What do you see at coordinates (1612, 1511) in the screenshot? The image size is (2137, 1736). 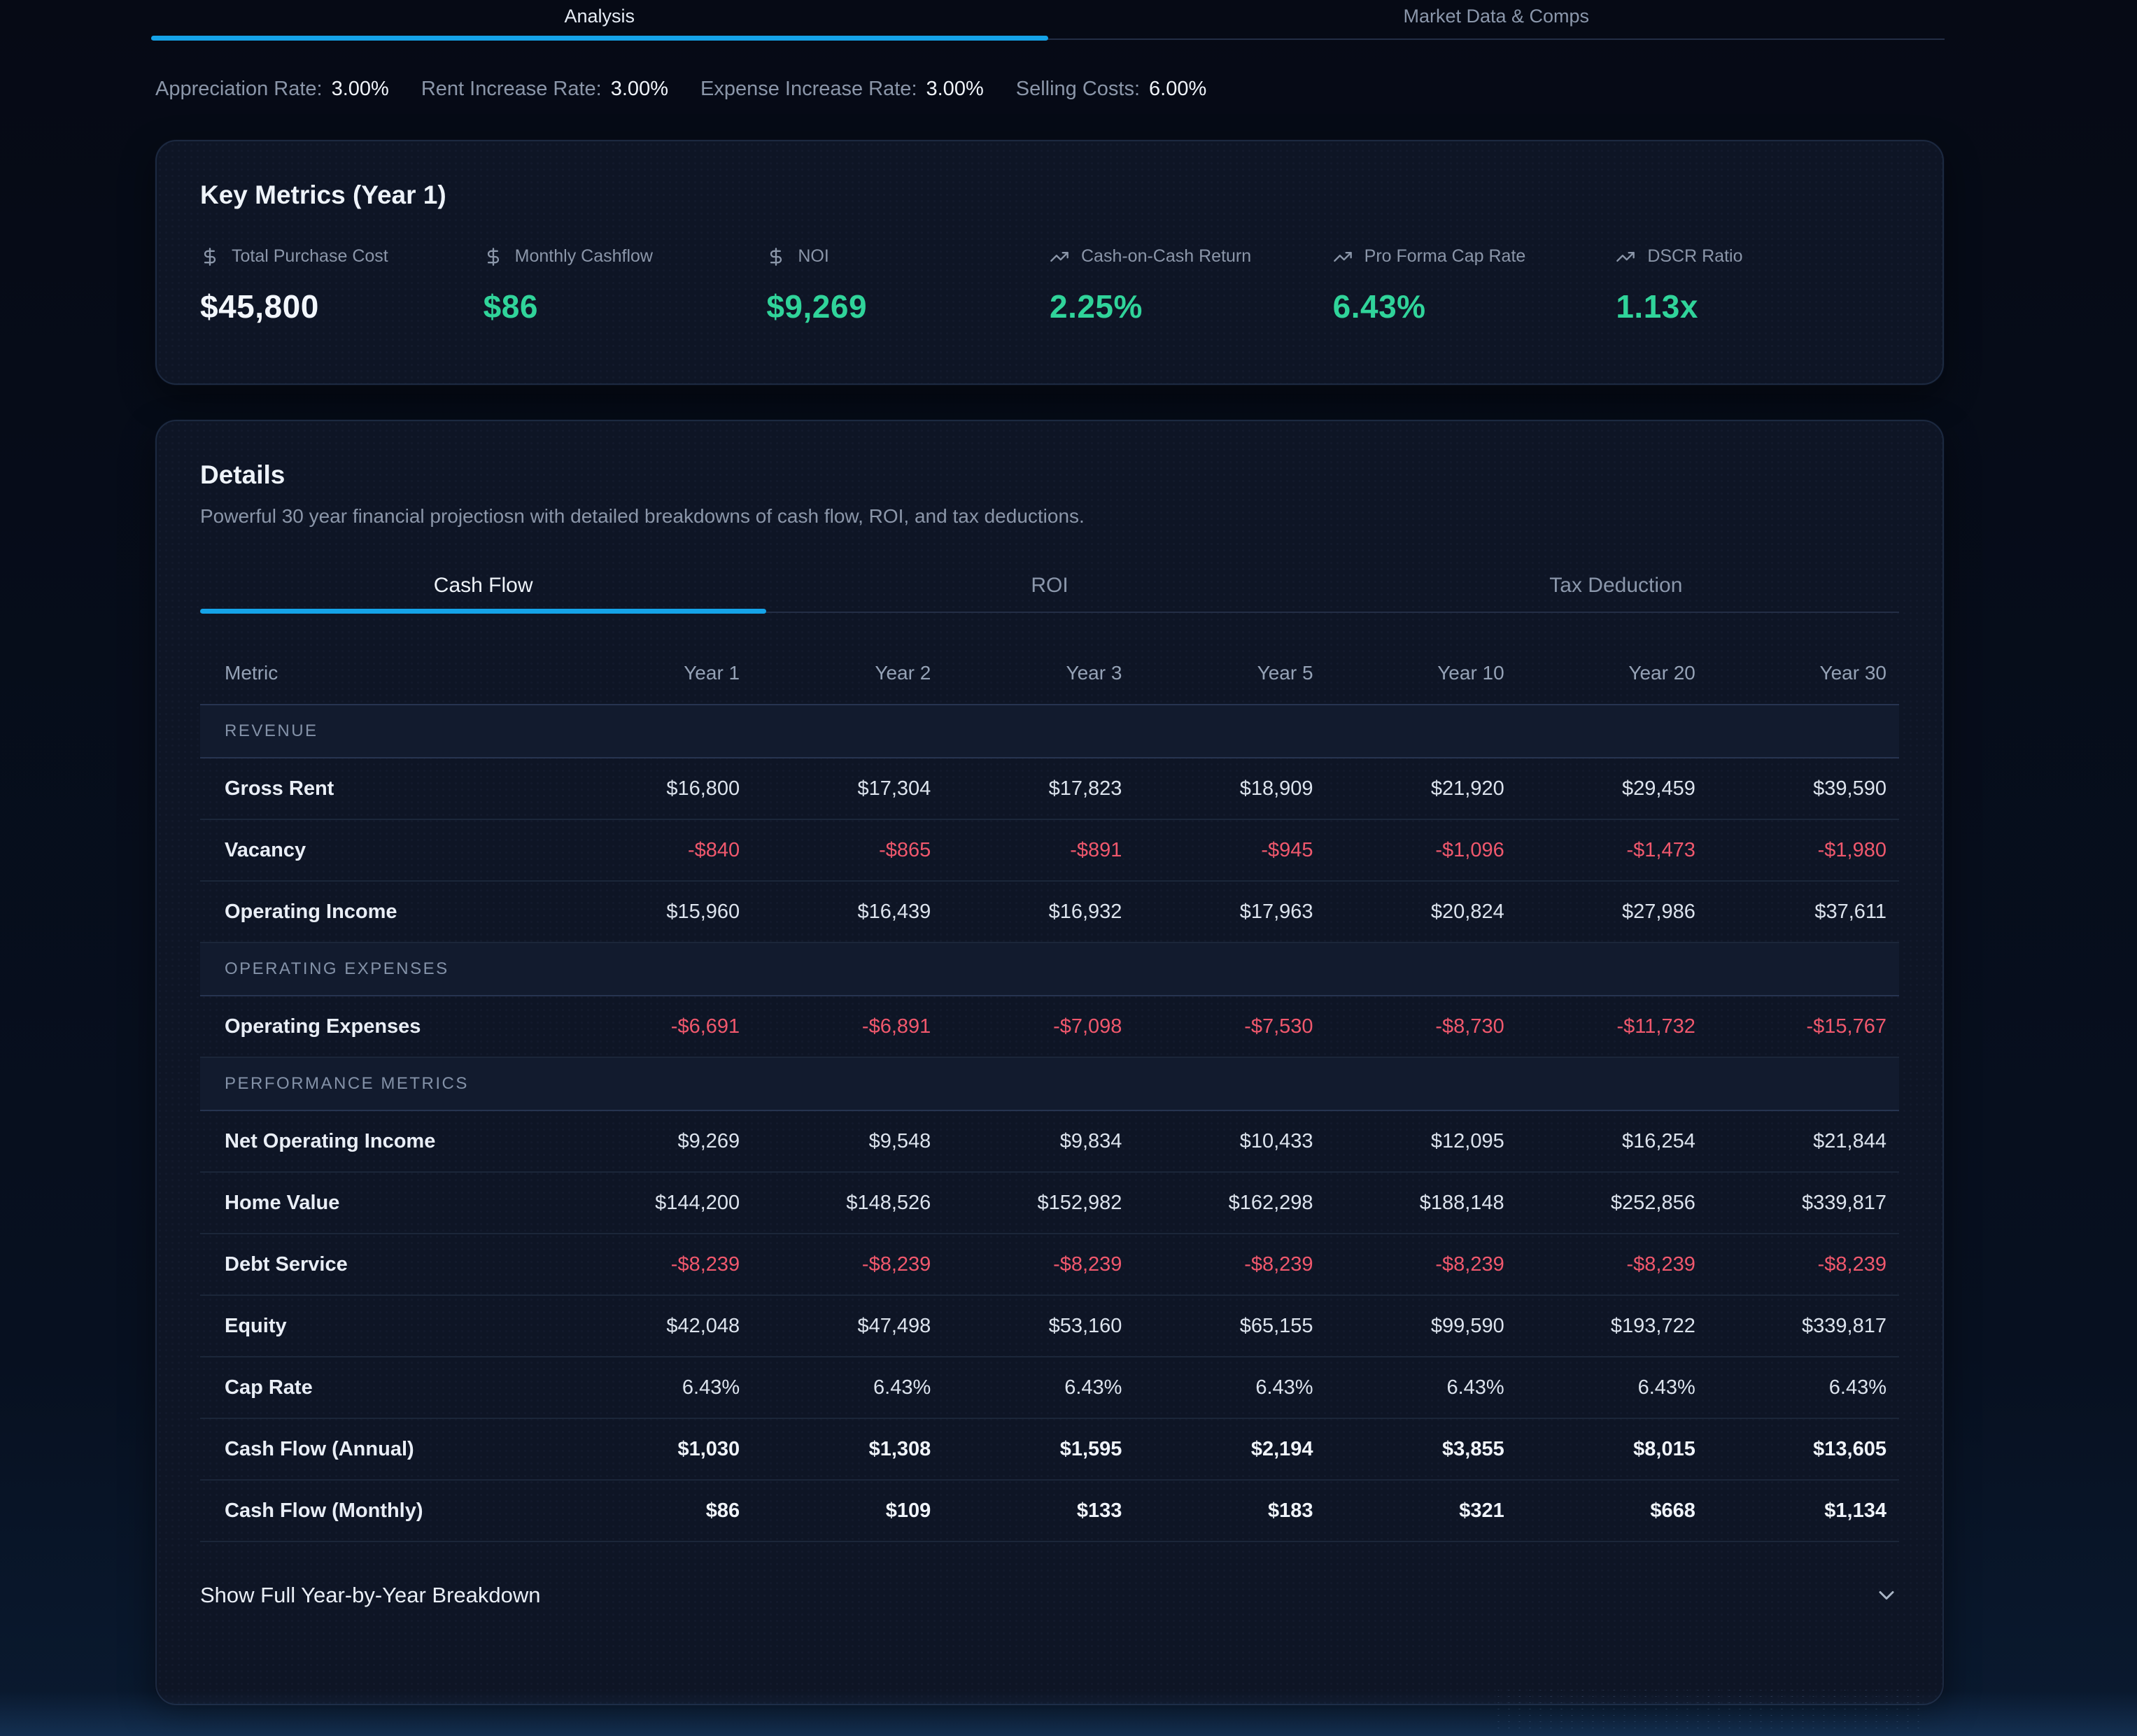 I see `row-value: $668` at bounding box center [1612, 1511].